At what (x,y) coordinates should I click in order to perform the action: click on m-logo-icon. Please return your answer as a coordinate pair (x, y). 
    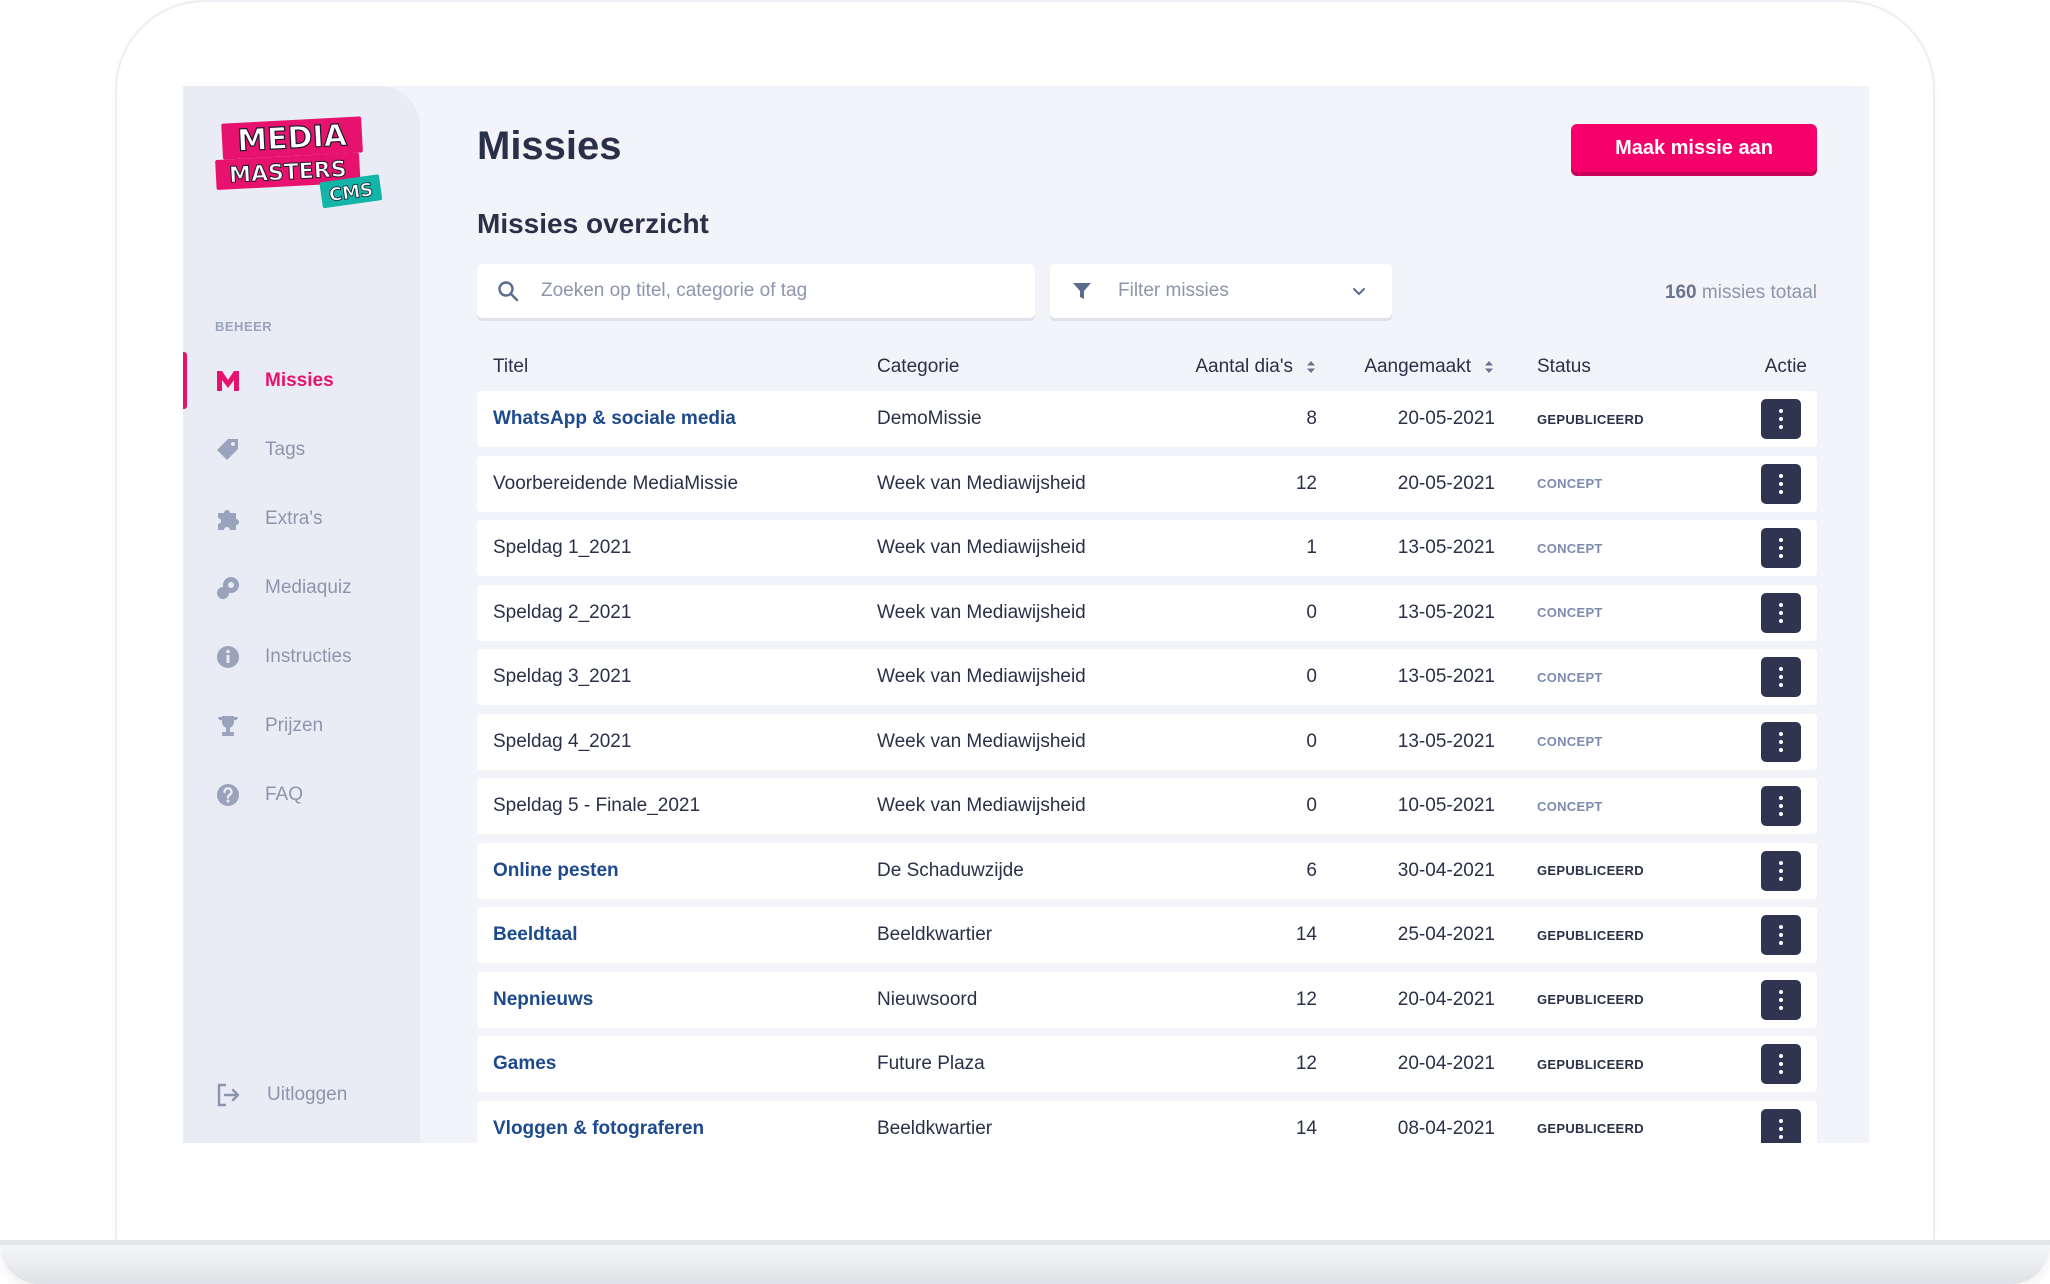
    Looking at the image, I should click on (228, 381).